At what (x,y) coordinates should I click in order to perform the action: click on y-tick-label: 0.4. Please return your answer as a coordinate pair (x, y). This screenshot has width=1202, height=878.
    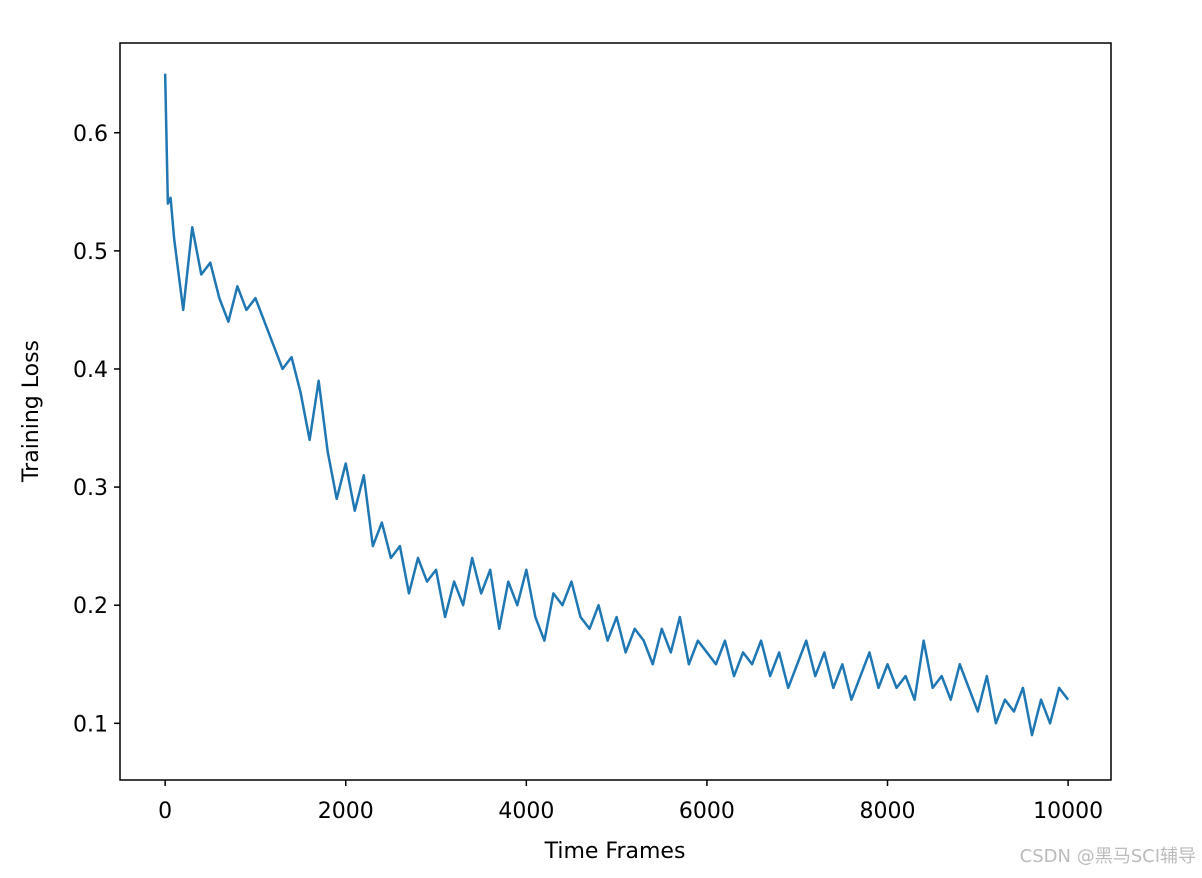
    Looking at the image, I should click on (90, 370).